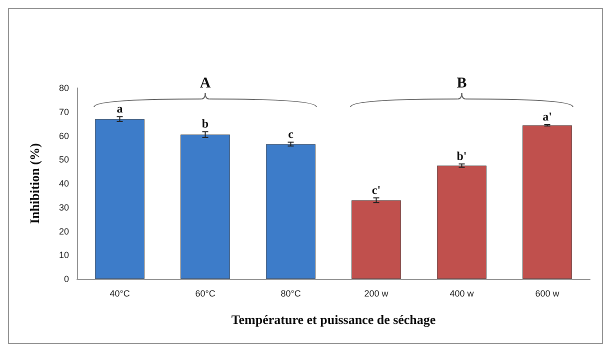 This screenshot has height=352, width=611. Describe the element at coordinates (205, 84) in the screenshot. I see `annotation: A` at that location.